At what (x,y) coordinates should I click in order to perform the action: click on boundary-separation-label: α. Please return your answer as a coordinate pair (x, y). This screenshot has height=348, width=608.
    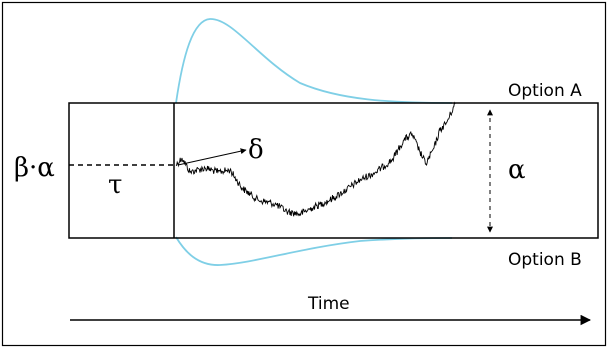
    Looking at the image, I should click on (517, 170).